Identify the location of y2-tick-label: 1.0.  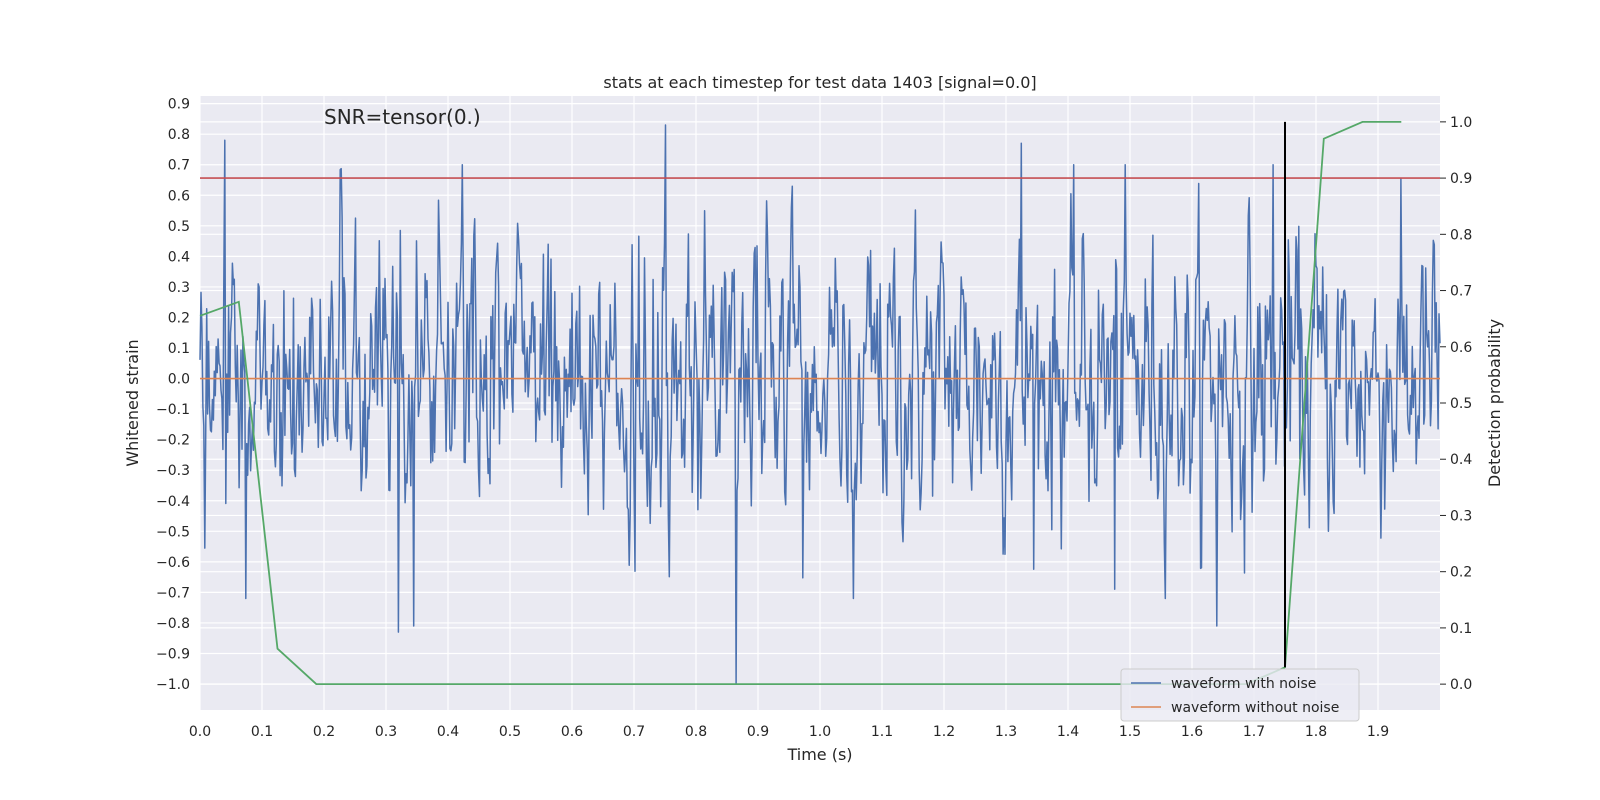
(1461, 123).